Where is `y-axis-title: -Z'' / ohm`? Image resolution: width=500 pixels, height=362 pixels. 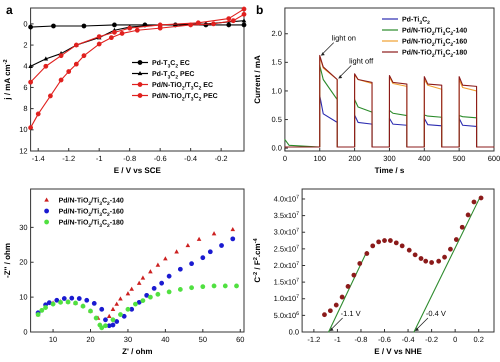 y-axis-title: -Z'' / ohm is located at coordinates (7, 260).